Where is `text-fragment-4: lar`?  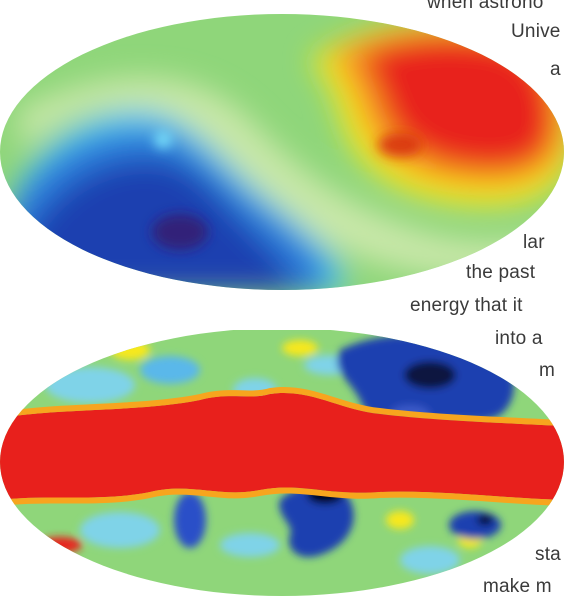 text-fragment-4: lar is located at coordinates (534, 242).